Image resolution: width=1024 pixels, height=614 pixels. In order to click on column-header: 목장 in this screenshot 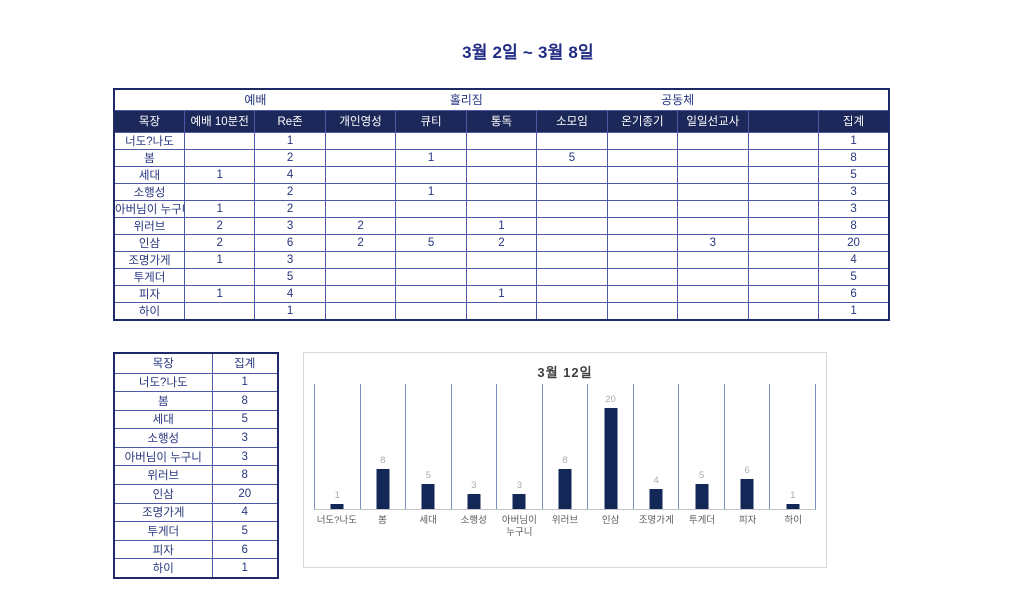, I will do `click(163, 363)`.